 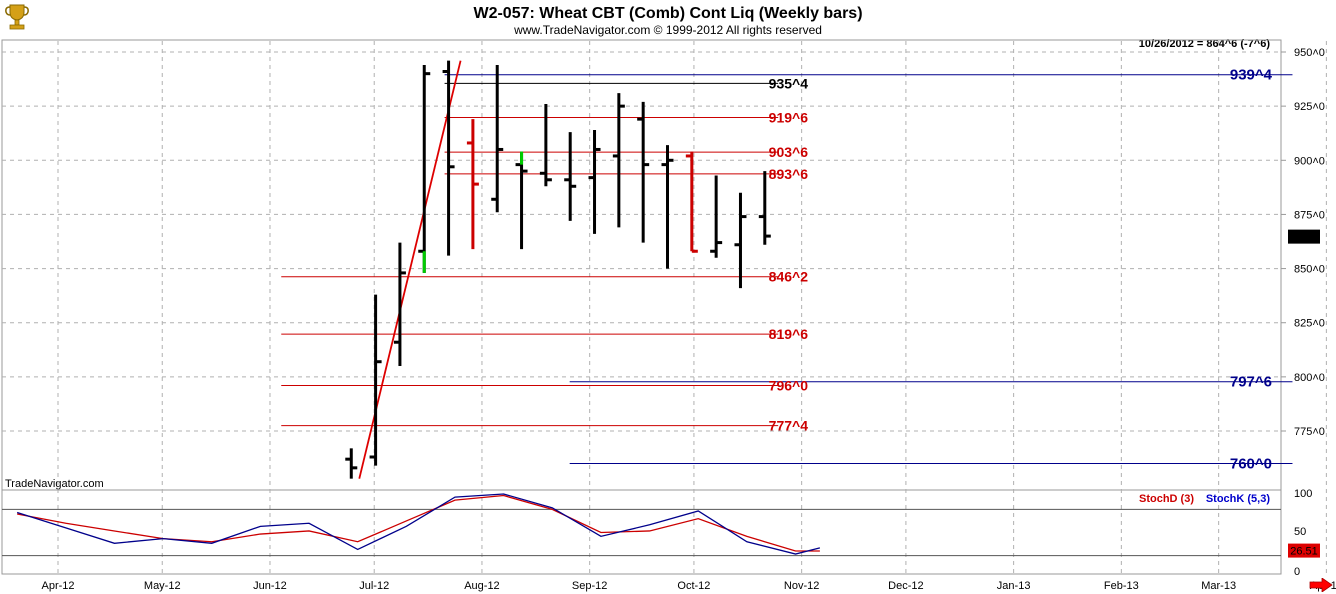 I want to click on y-tick-label: 775˄0, so click(x=1309, y=432).